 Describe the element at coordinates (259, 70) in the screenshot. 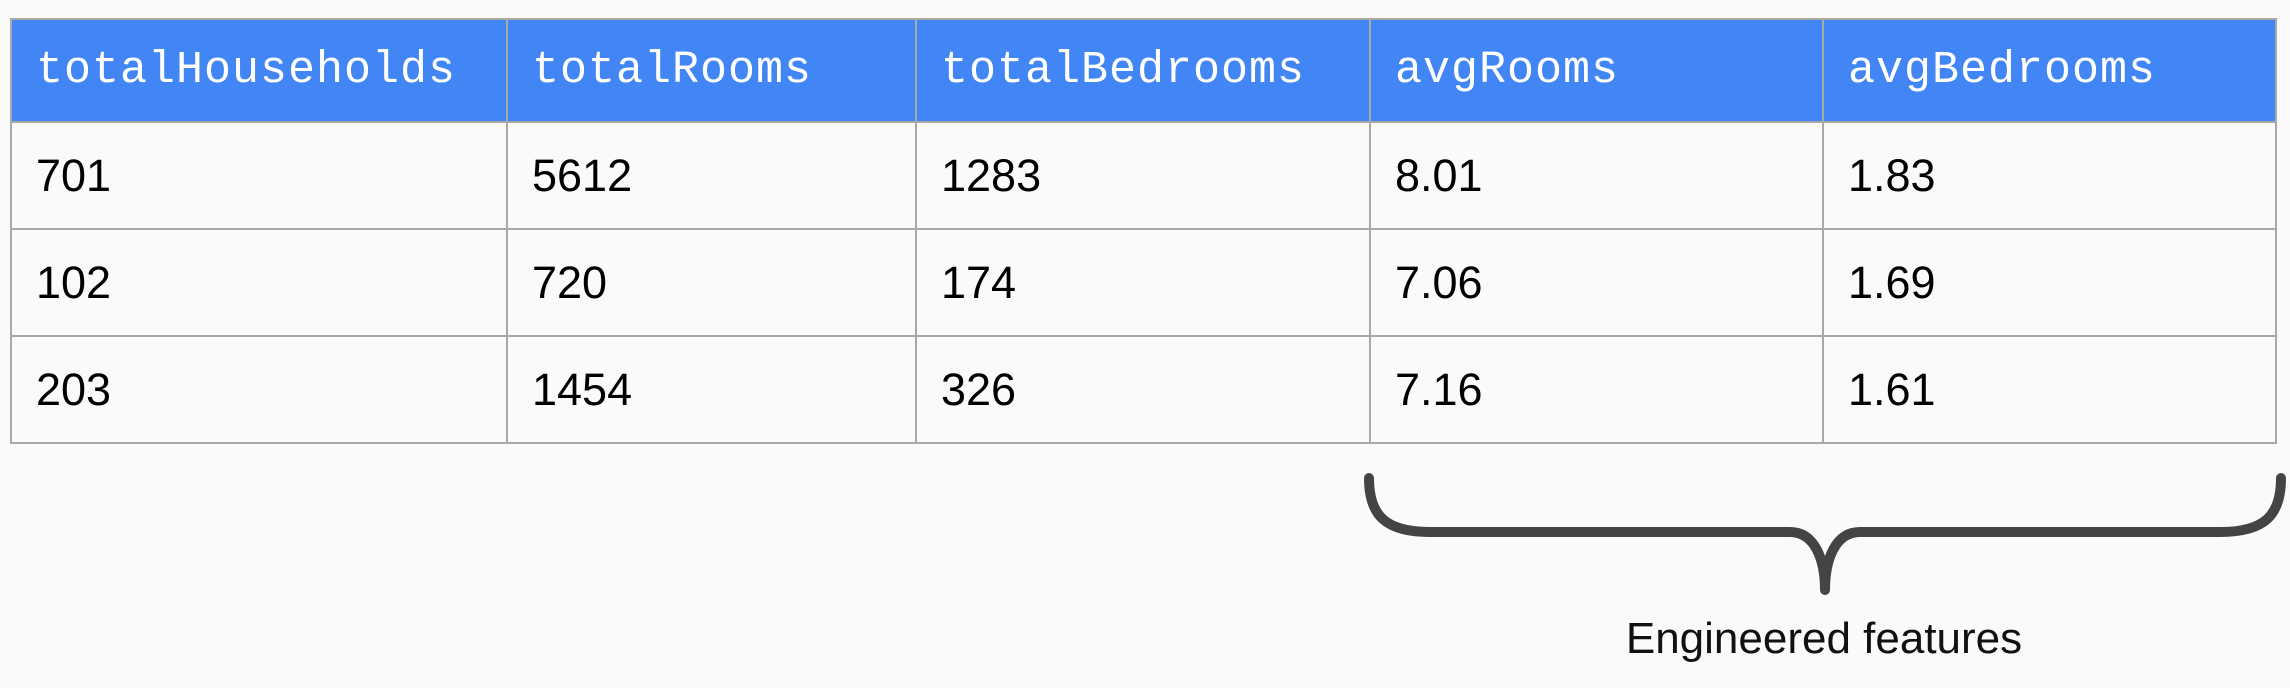

I see `column-header-total-households: totalHouseholds` at that location.